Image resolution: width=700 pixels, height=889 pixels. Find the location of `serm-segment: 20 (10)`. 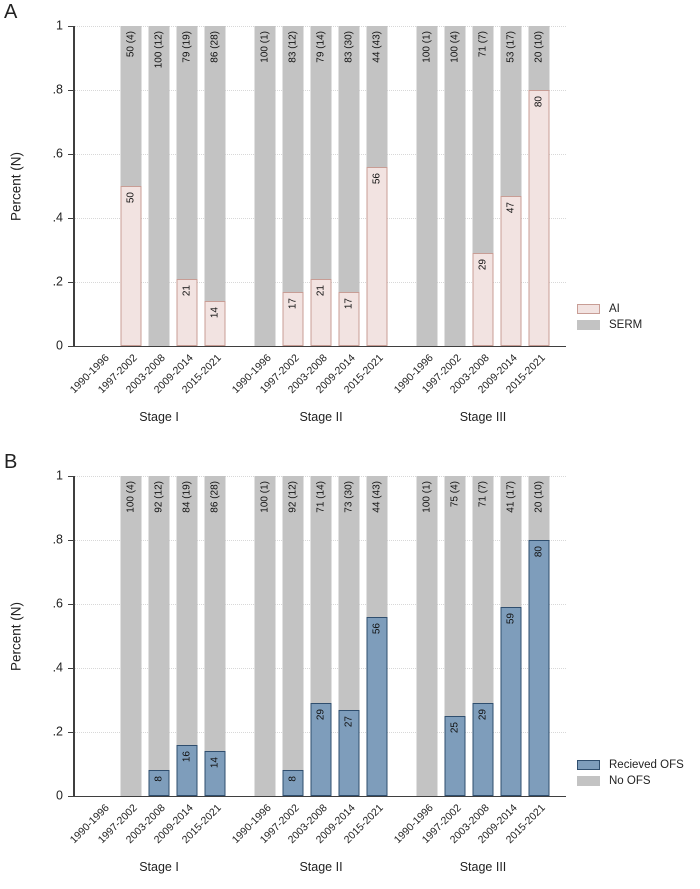

serm-segment: 20 (10) is located at coordinates (539, 58).